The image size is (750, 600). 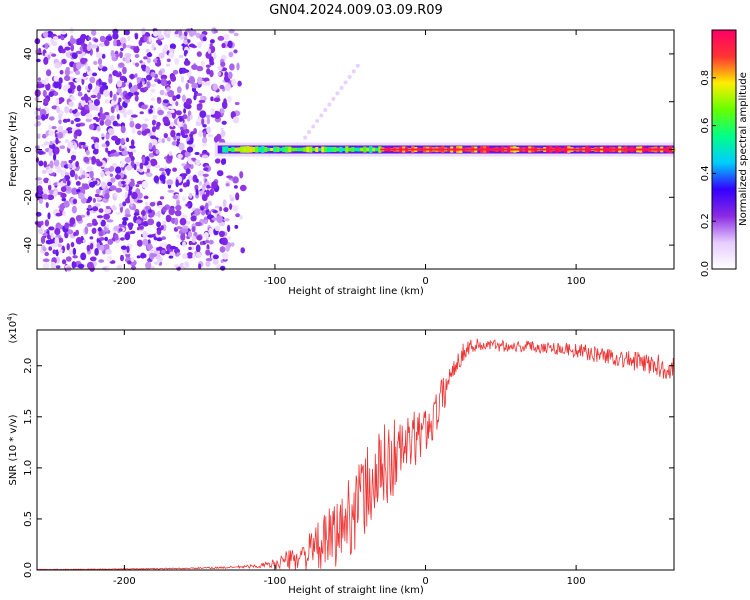 I want to click on chart-title: GN04.2024.009.03.09.R09, so click(x=356, y=10).